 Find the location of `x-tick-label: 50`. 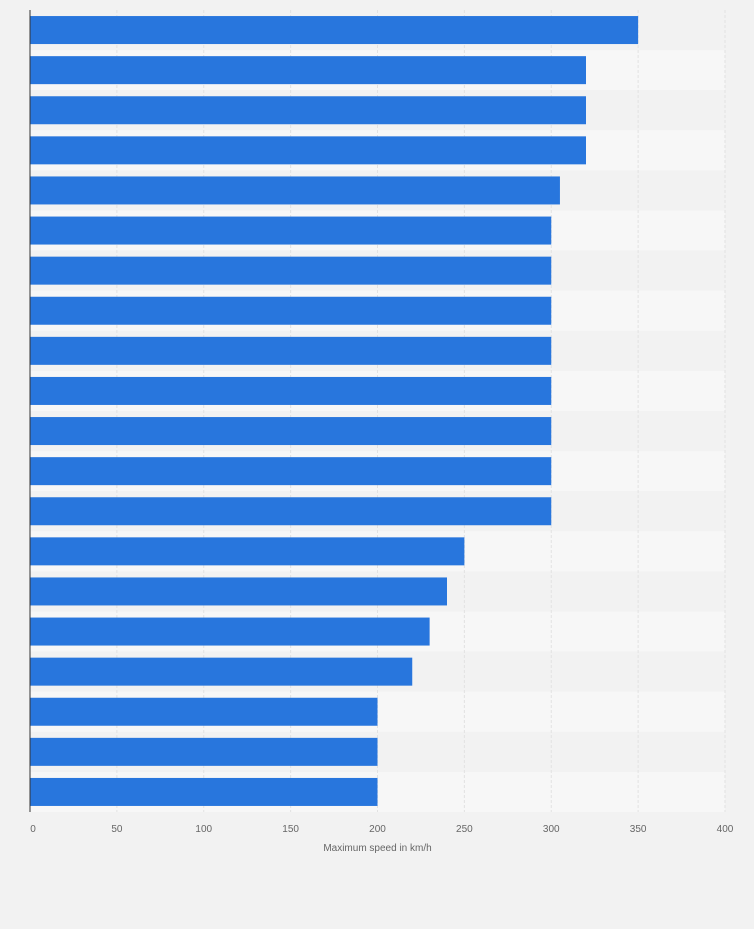

x-tick-label: 50 is located at coordinates (117, 829).